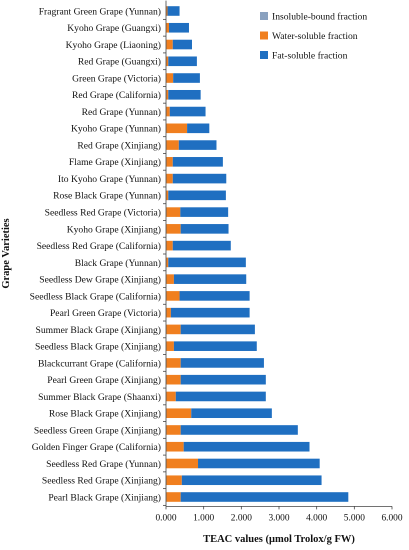 The width and height of the screenshot is (409, 550). What do you see at coordinates (246, 446) in the screenshot?
I see `bar-fat-soluble-fraction-golden-finger-grape-california` at bounding box center [246, 446].